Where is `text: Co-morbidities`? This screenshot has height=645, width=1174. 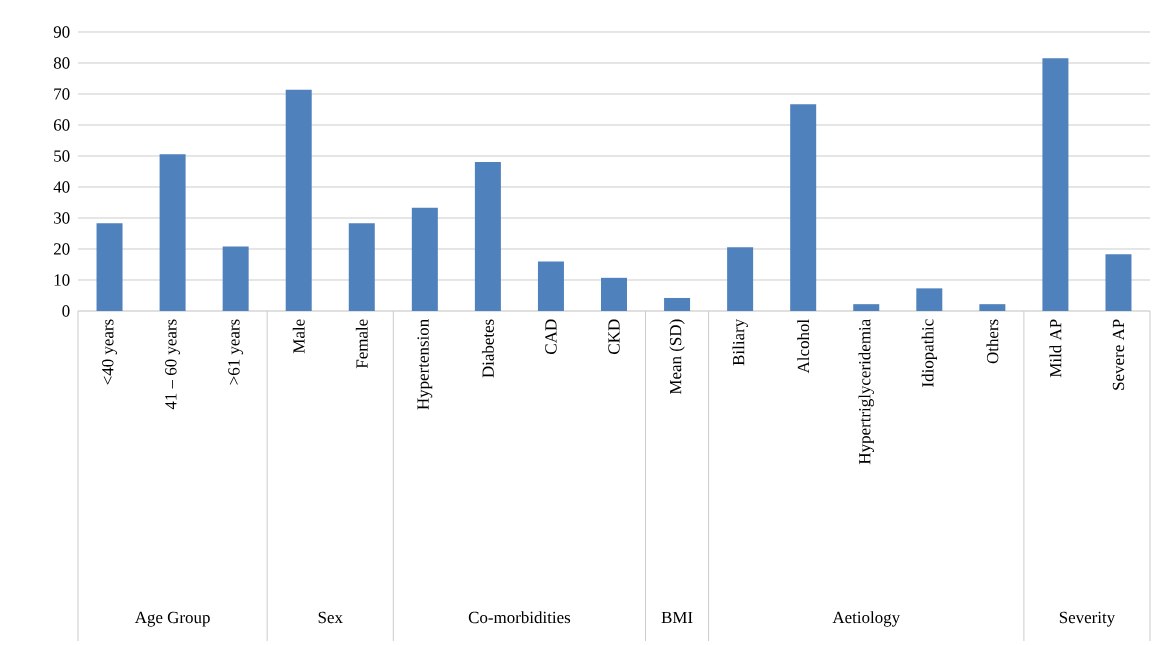
text: Co-morbidities is located at coordinates (519, 617).